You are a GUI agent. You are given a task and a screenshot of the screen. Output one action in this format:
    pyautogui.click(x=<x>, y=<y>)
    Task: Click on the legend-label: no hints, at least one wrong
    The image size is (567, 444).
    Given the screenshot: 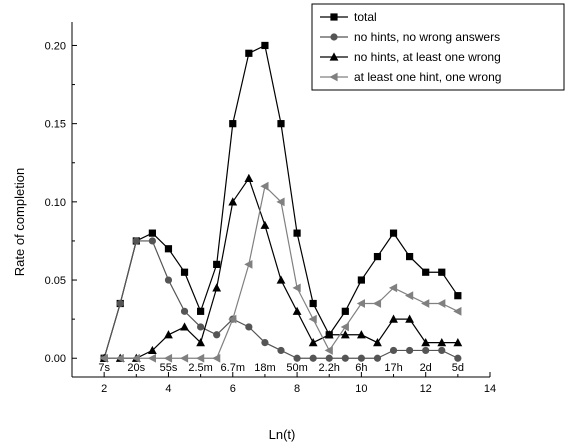 What is the action you would take?
    pyautogui.click(x=427, y=57)
    